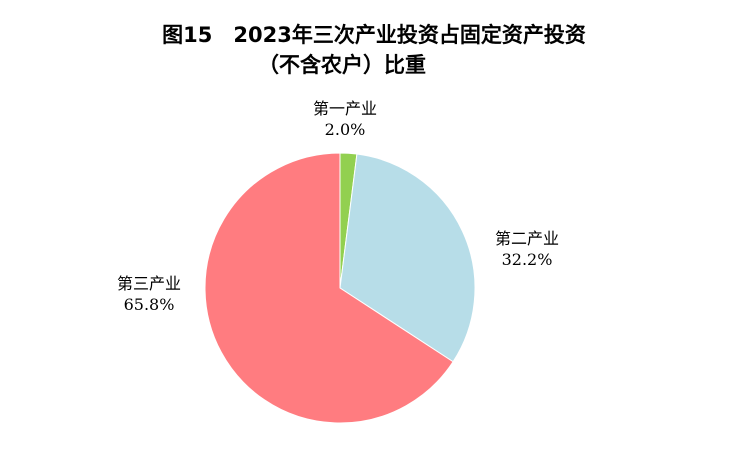  Describe the element at coordinates (527, 259) in the screenshot. I see `slice-value: 32.2%` at that location.